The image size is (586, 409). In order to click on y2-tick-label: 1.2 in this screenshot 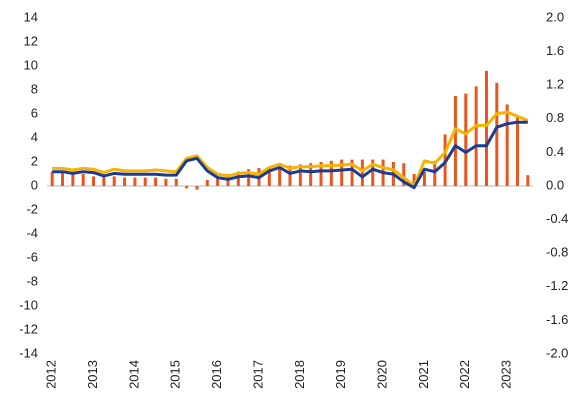, I will do `click(555, 84)`.